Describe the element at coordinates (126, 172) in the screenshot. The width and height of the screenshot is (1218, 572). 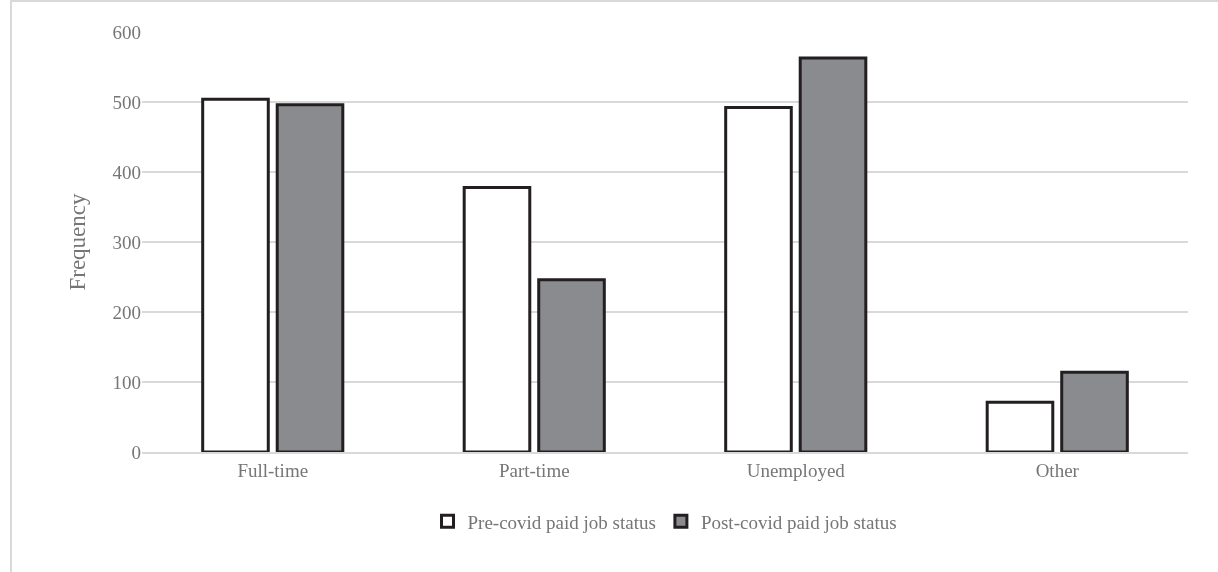
I see `y-tick-label: 400` at that location.